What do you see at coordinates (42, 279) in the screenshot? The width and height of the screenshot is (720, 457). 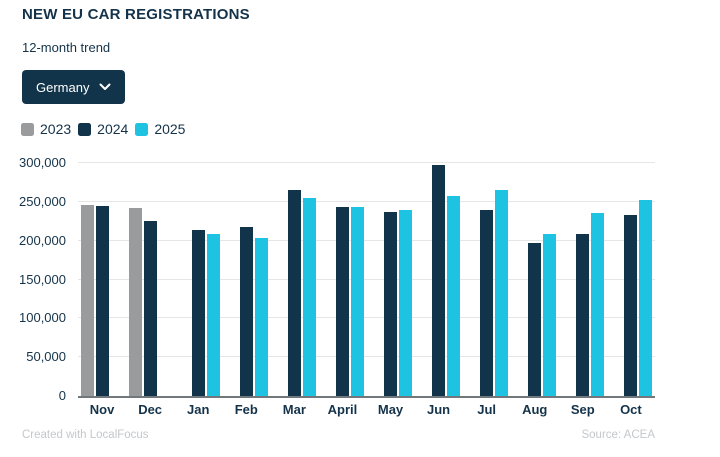 I see `y-tick-label: 150,000` at bounding box center [42, 279].